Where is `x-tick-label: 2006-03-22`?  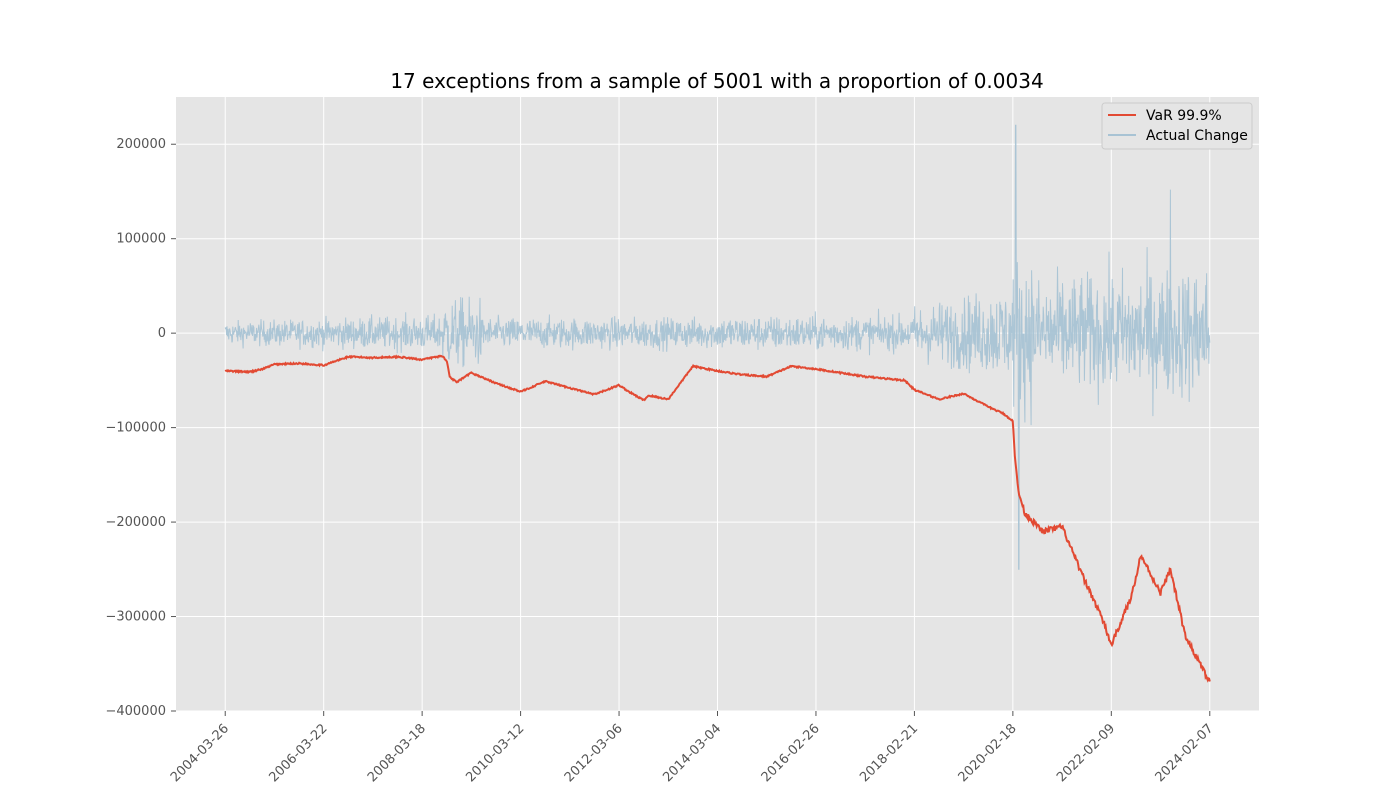 x-tick-label: 2006-03-22 is located at coordinates (298, 753).